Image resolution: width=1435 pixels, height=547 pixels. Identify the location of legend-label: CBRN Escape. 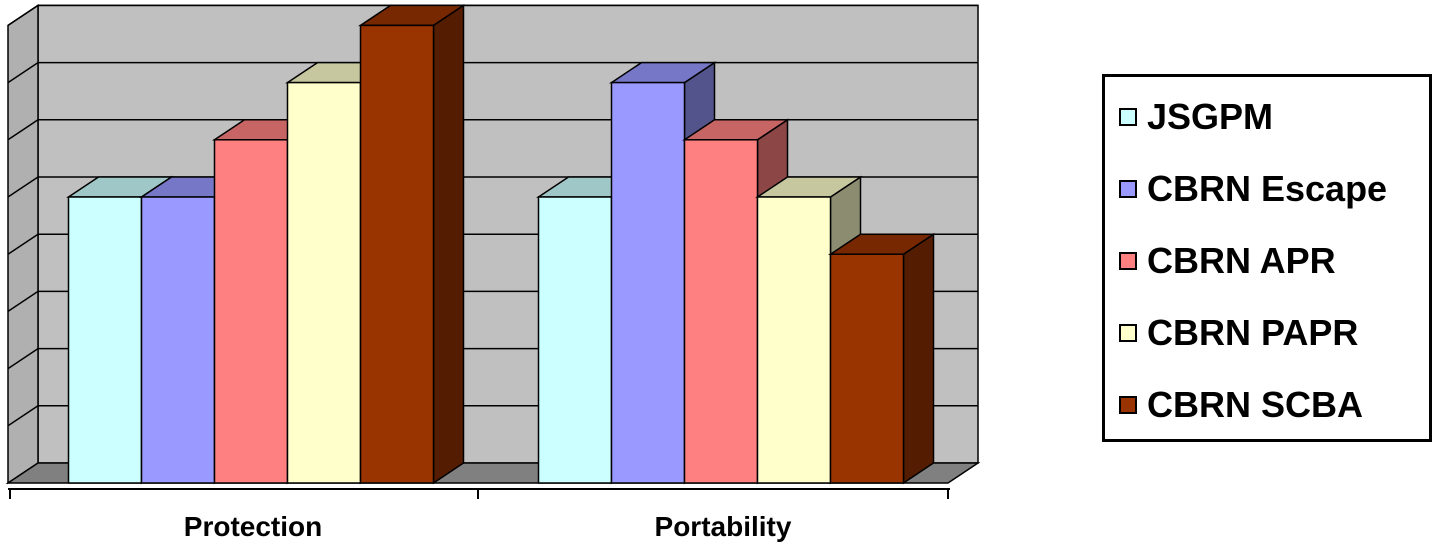
(1267, 188).